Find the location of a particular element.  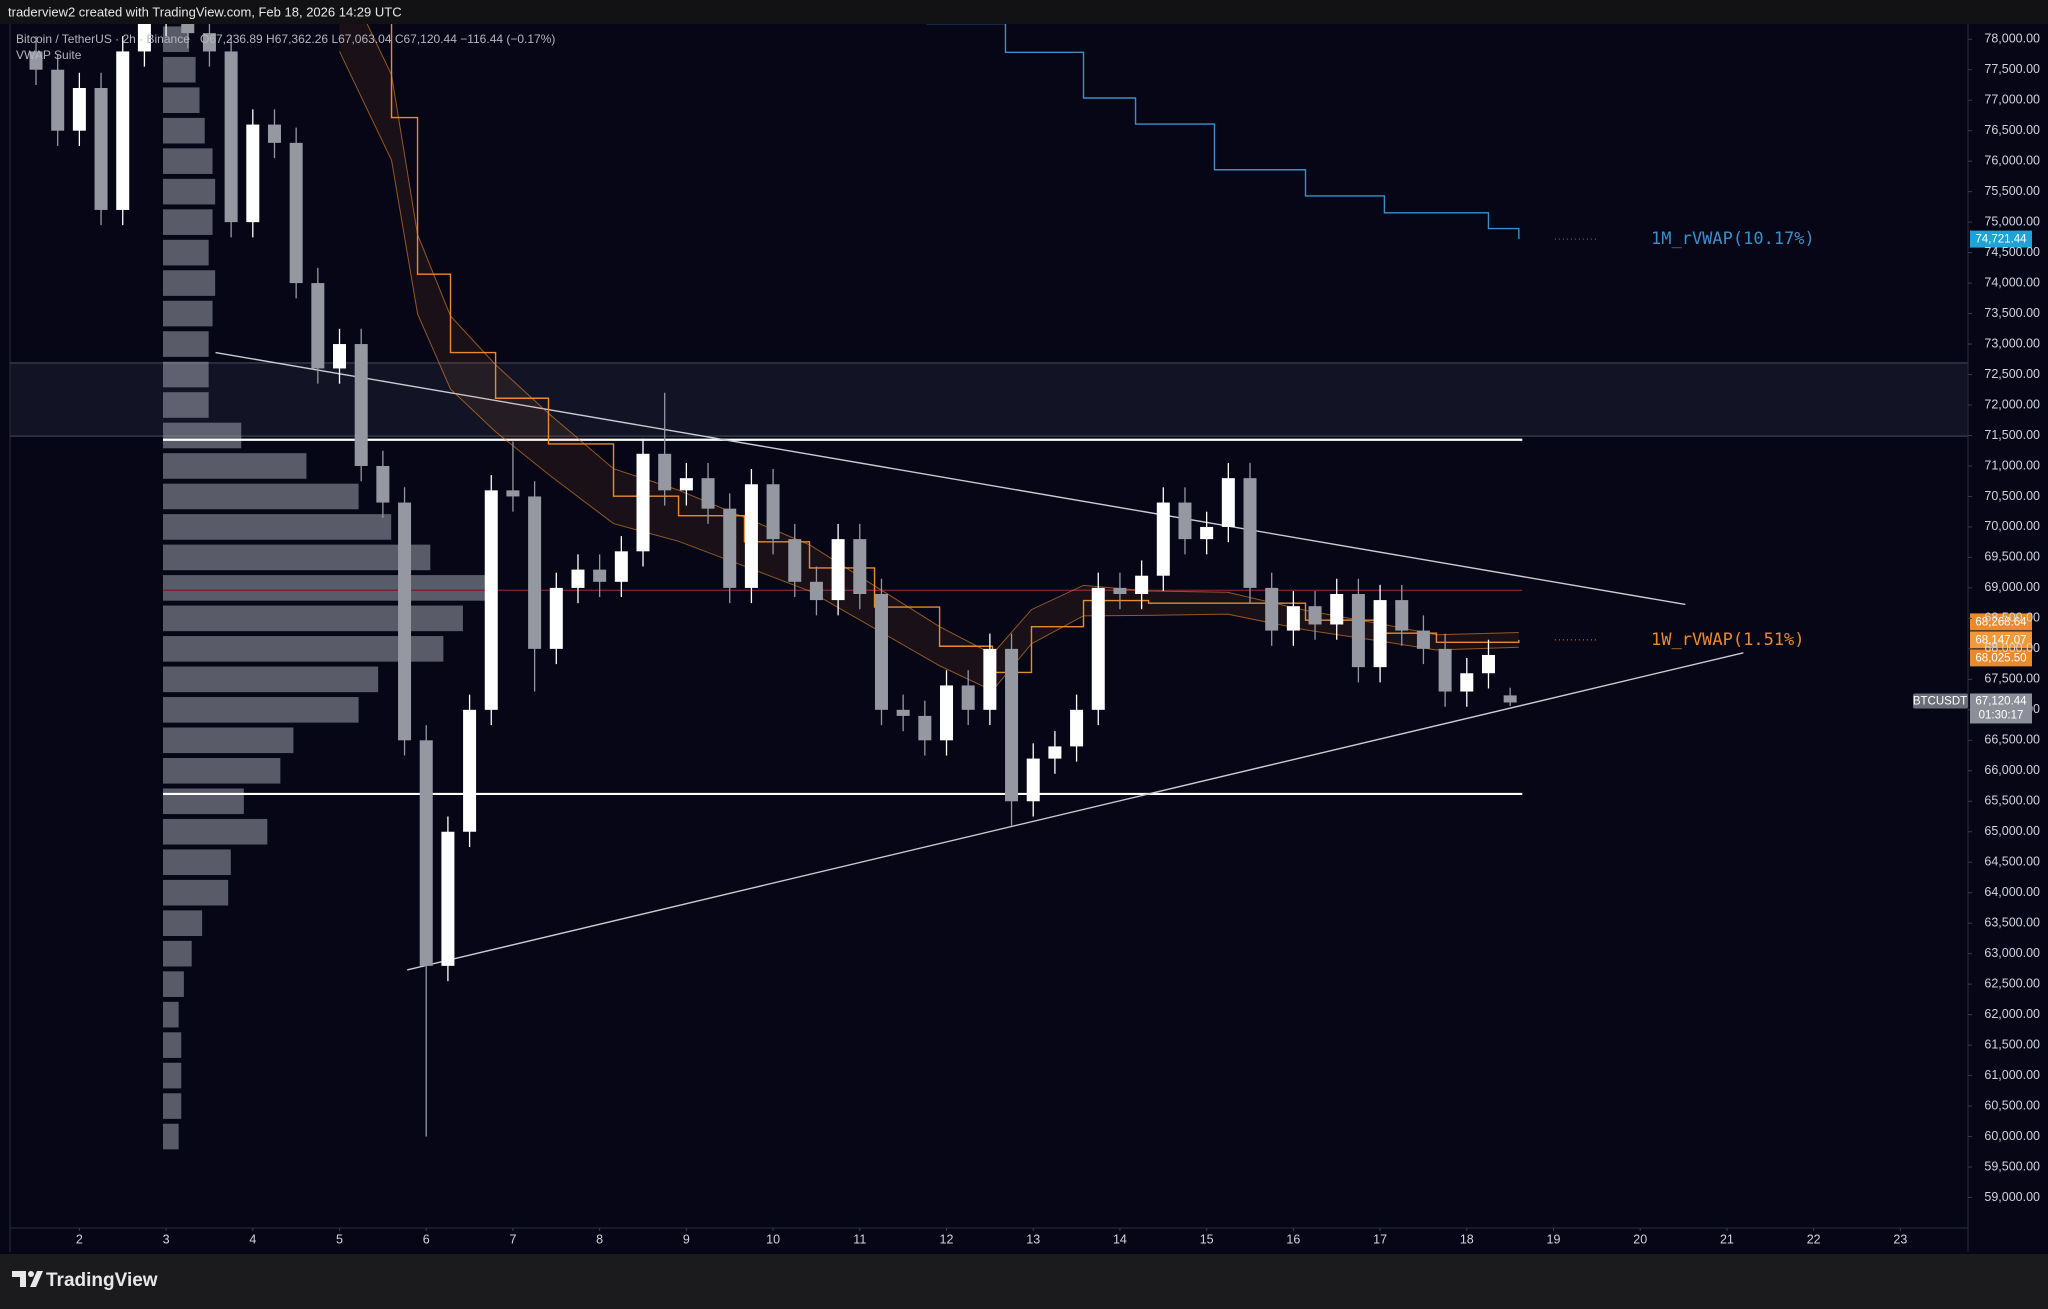

x-tick-label: 22 is located at coordinates (1814, 1239).